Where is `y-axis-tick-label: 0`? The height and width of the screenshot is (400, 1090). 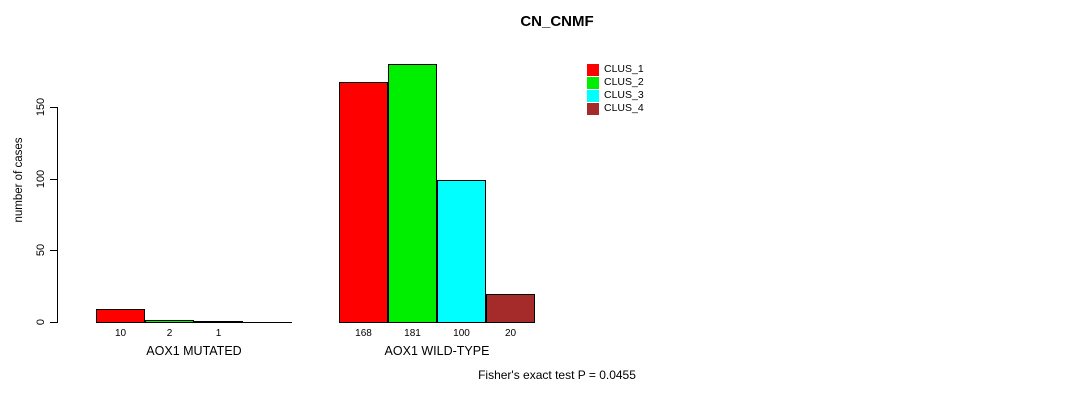 y-axis-tick-label: 0 is located at coordinates (41, 322).